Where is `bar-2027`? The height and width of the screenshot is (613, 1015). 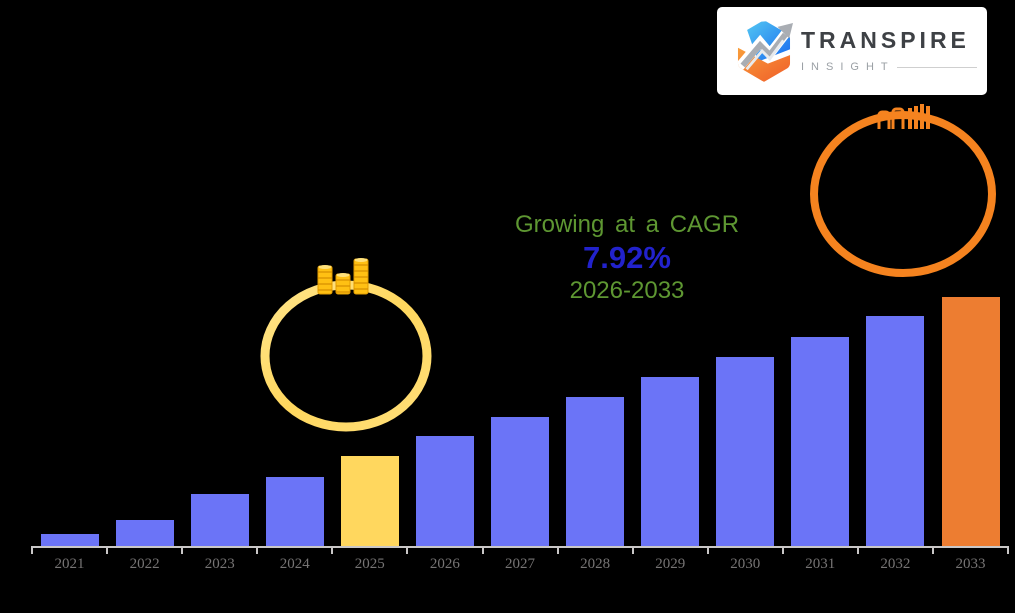
bar-2027 is located at coordinates (520, 482).